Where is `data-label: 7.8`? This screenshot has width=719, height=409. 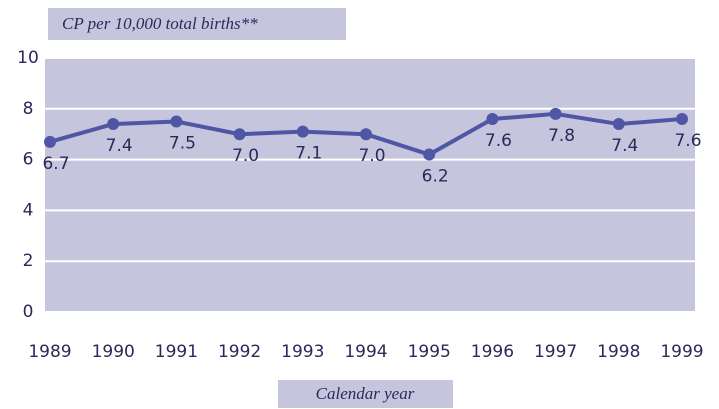
data-label: 7.8 is located at coordinates (561, 136).